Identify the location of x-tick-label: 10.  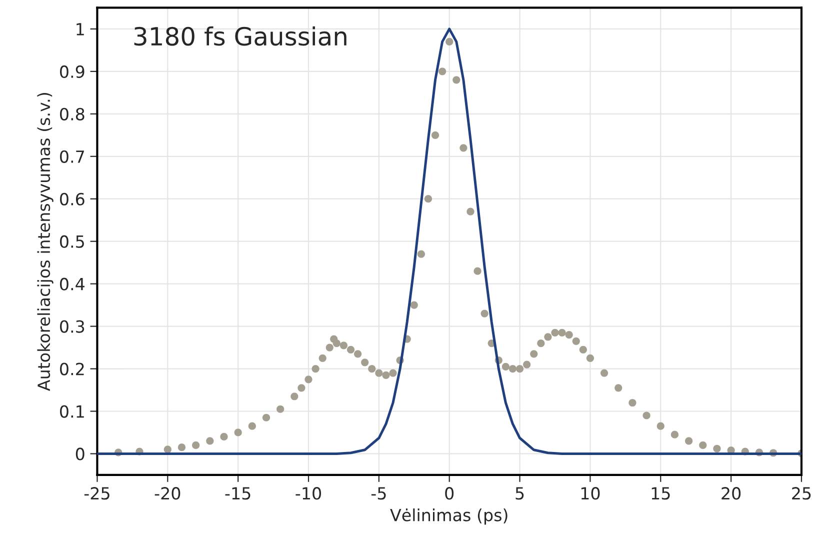
(590, 493).